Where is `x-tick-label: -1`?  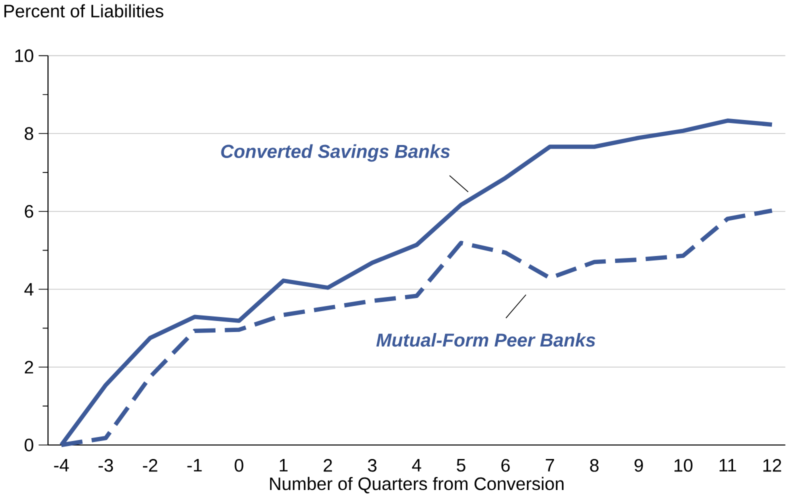
x-tick-label: -1 is located at coordinates (194, 465).